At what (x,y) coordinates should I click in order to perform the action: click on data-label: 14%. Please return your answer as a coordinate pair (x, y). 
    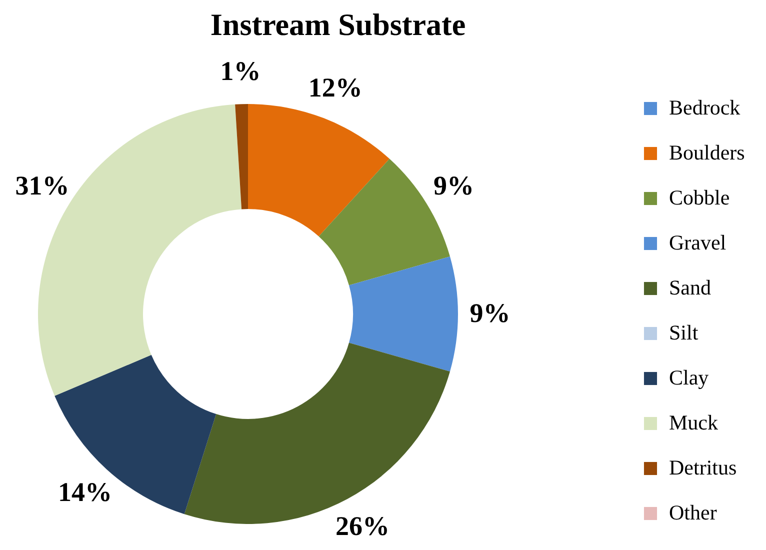
    Looking at the image, I should click on (85, 491).